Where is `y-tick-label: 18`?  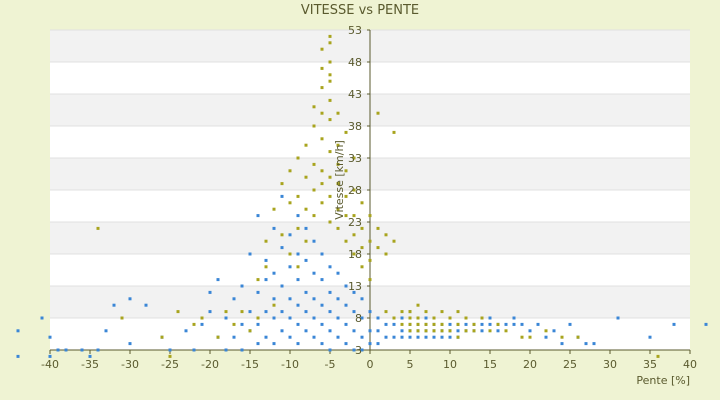
y-tick-label: 18 is located at coordinates (355, 254).